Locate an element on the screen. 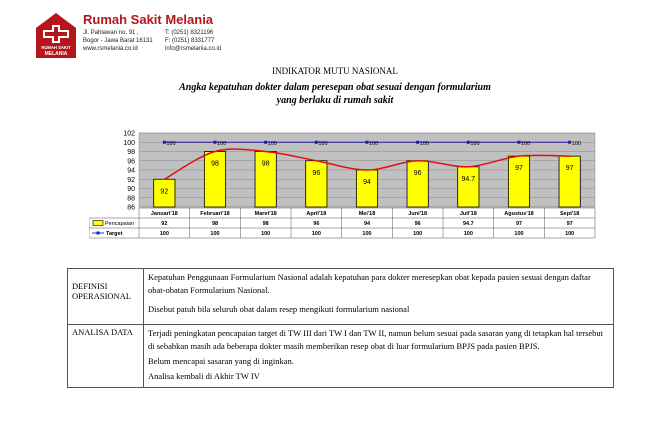 Image resolution: width=670 pixels, height=430 pixels. y-tick-label: 100 is located at coordinates (129, 143).